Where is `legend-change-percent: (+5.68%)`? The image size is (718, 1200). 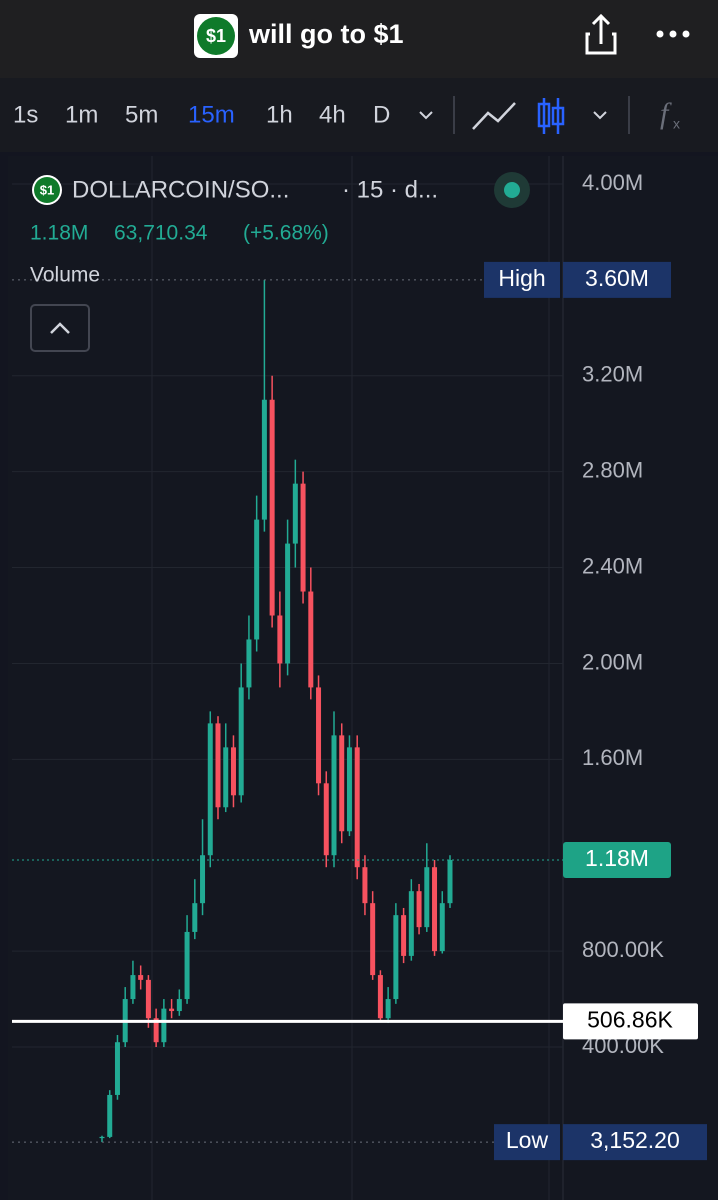 legend-change-percent: (+5.68%) is located at coordinates (286, 233).